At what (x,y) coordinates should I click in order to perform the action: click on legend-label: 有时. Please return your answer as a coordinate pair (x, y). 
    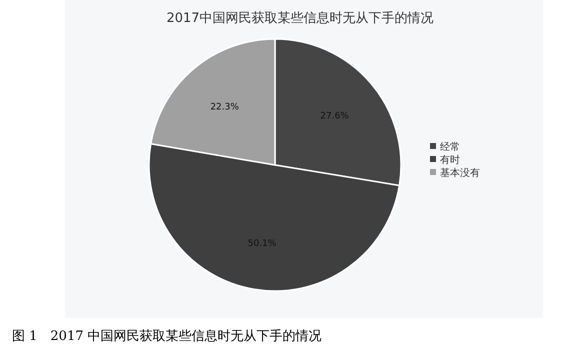
    Looking at the image, I should click on (450, 160).